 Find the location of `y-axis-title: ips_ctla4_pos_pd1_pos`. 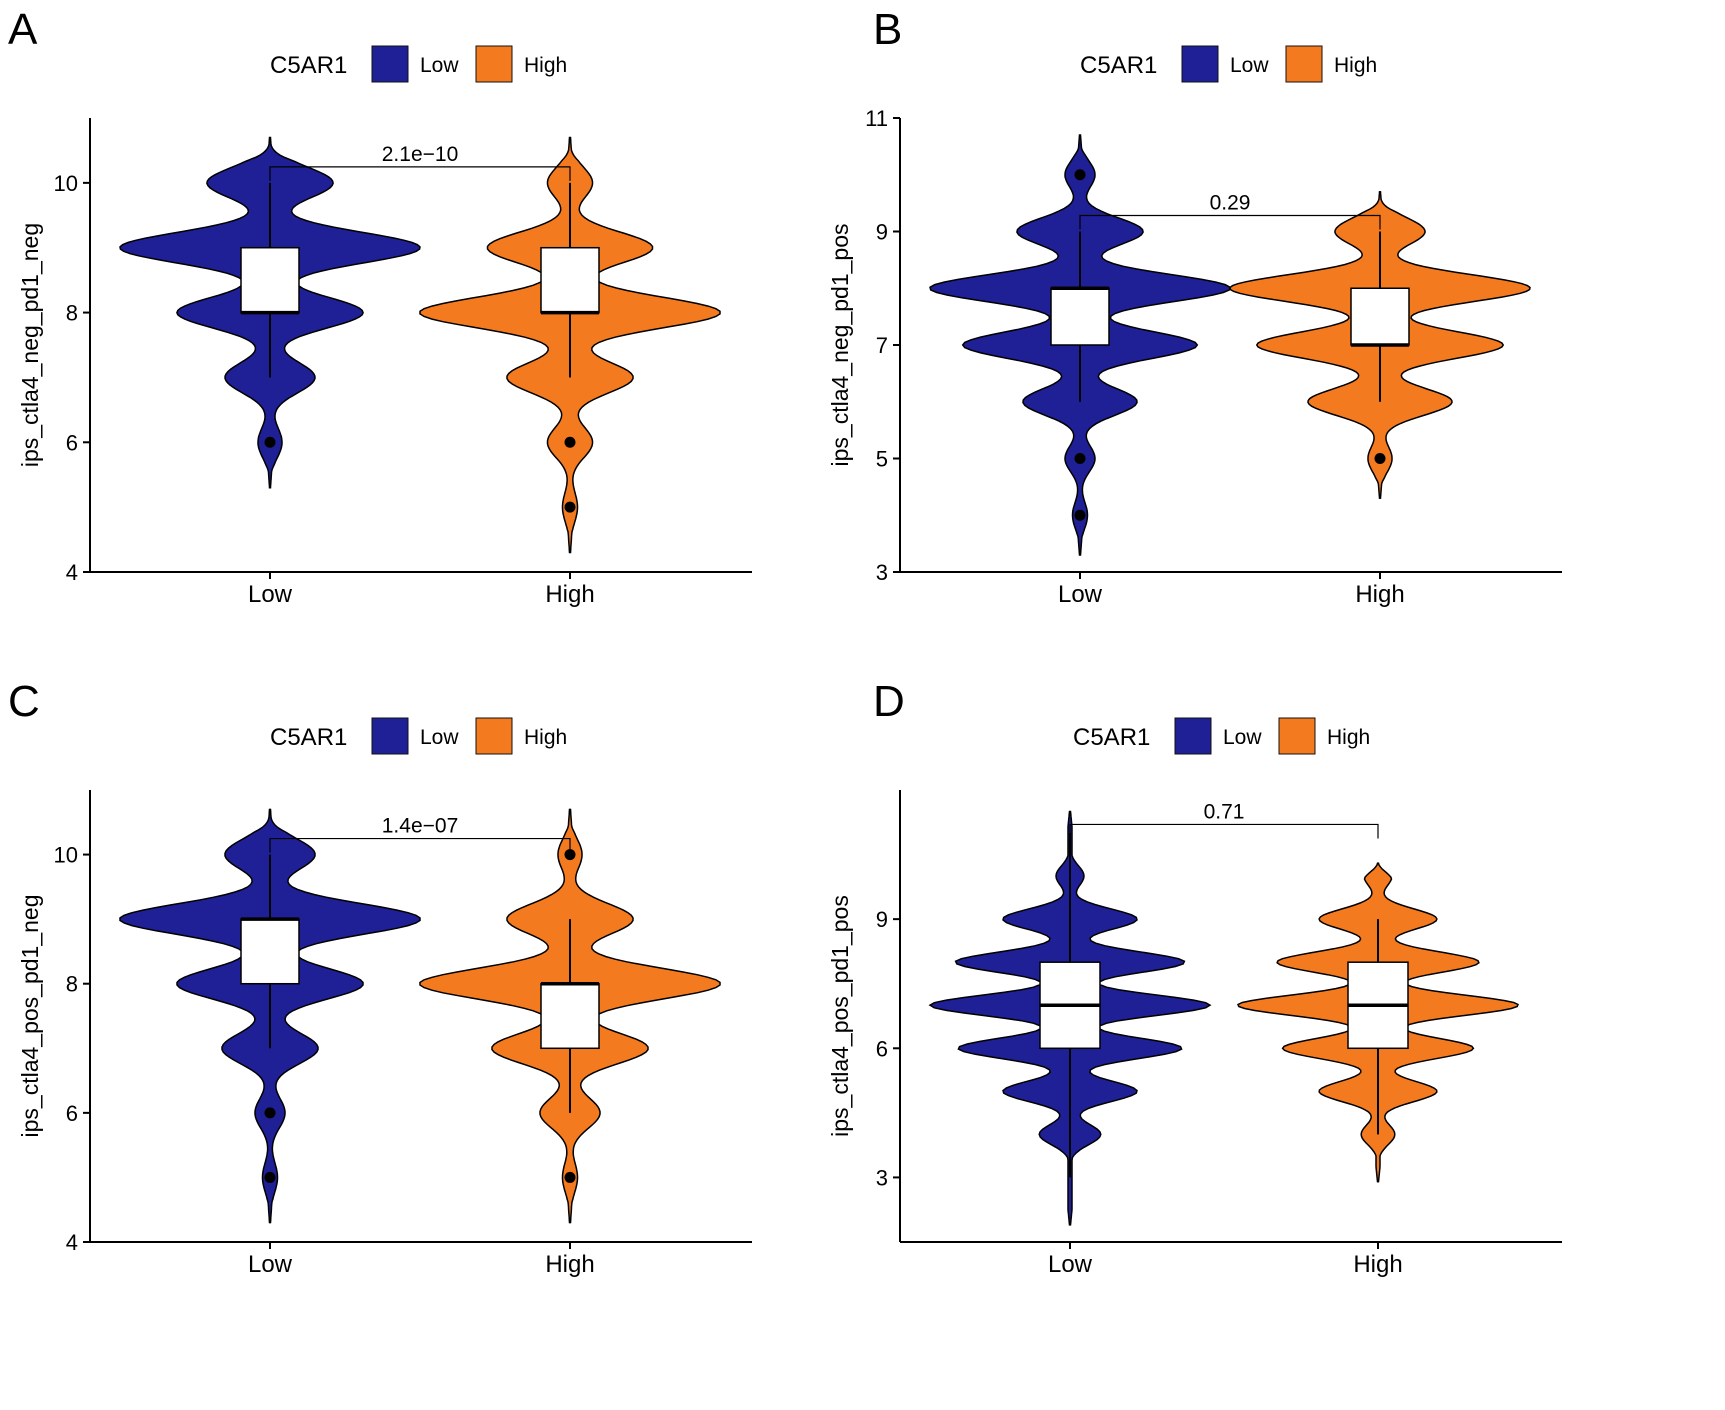

y-axis-title: ips_ctla4_pos_pd1_pos is located at coordinates (840, 1016).